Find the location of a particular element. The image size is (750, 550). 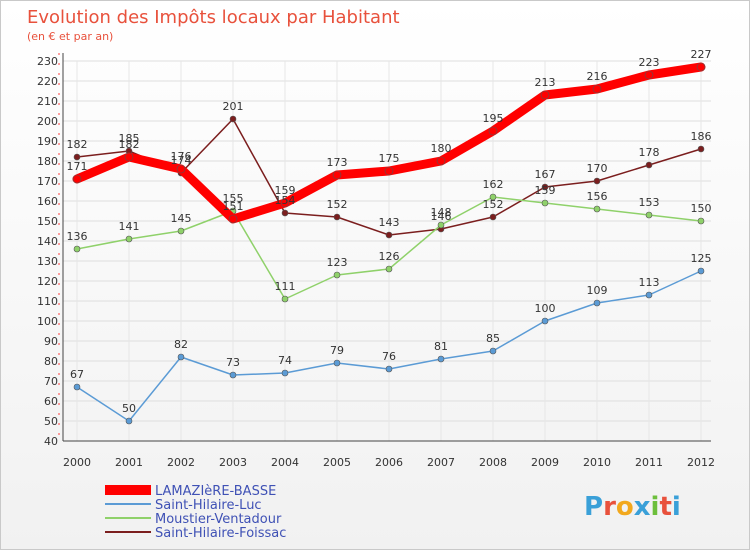

chart-subtitle: (en € et par an) is located at coordinates (70, 36).